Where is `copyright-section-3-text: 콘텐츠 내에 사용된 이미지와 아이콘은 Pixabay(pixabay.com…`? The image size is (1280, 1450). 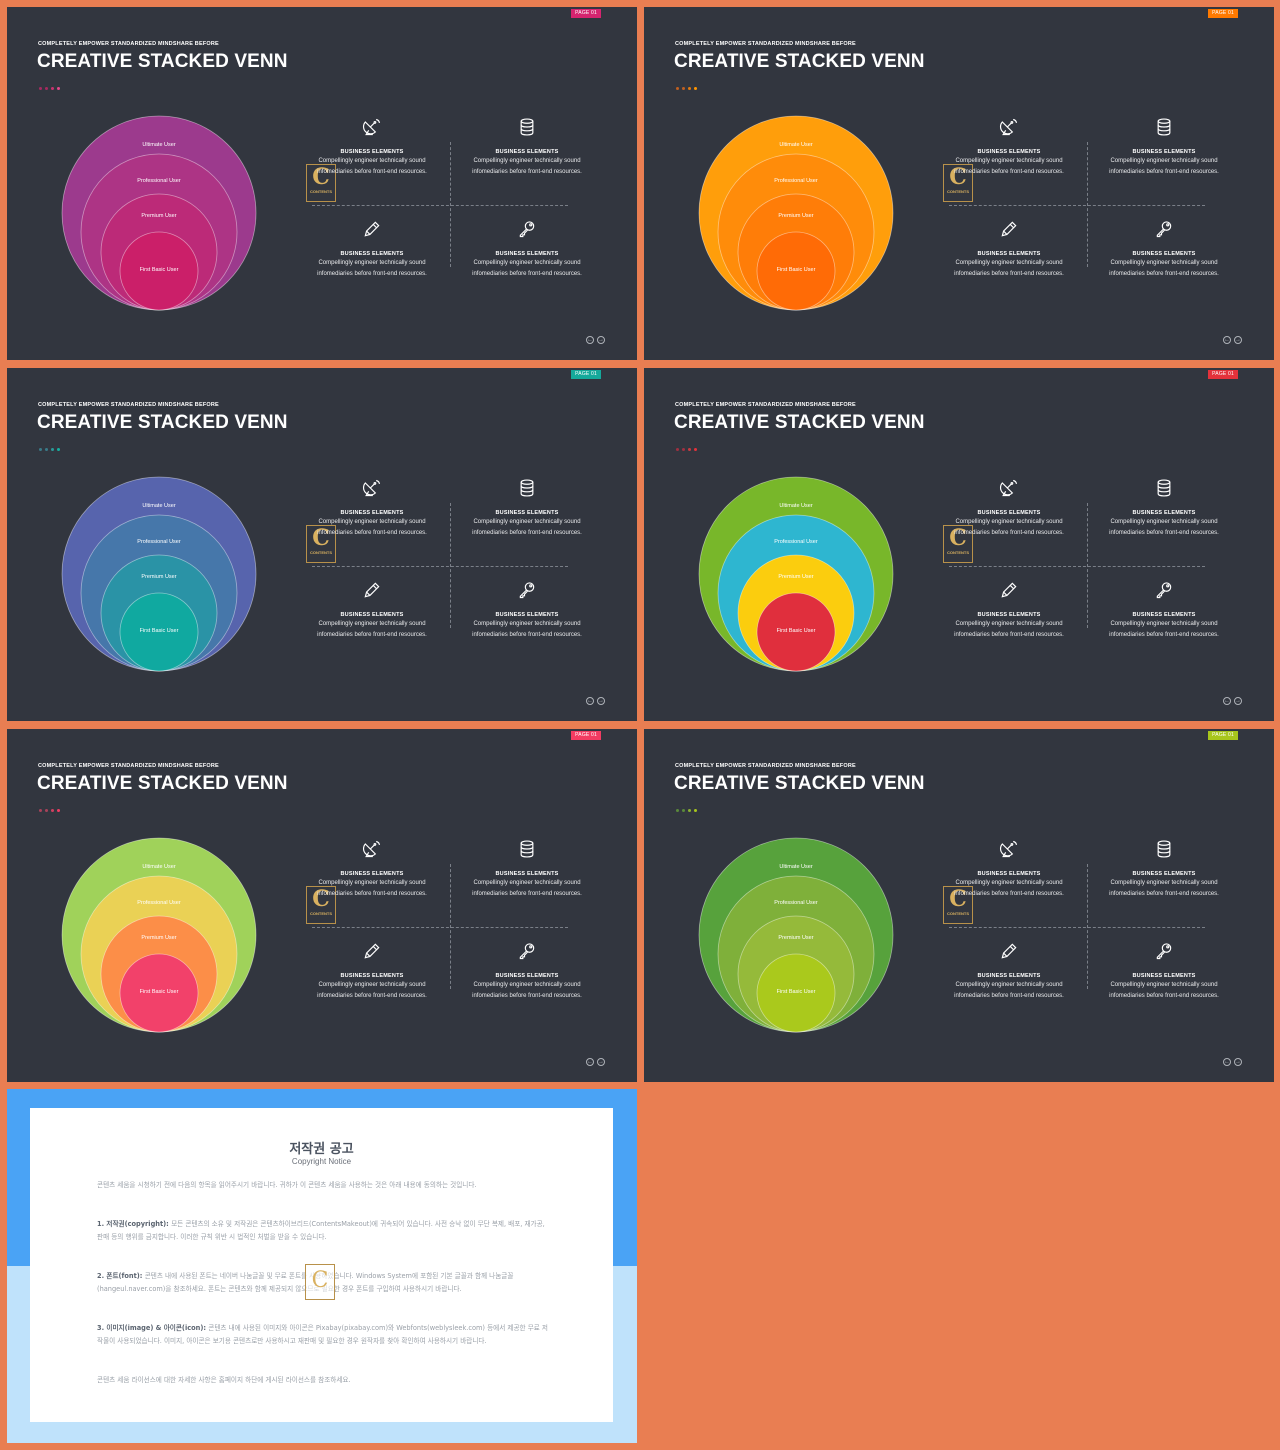 copyright-section-3-text: 콘텐츠 내에 사용된 이미지와 아이콘은 Pixabay(pixabay.com… is located at coordinates (322, 1334).